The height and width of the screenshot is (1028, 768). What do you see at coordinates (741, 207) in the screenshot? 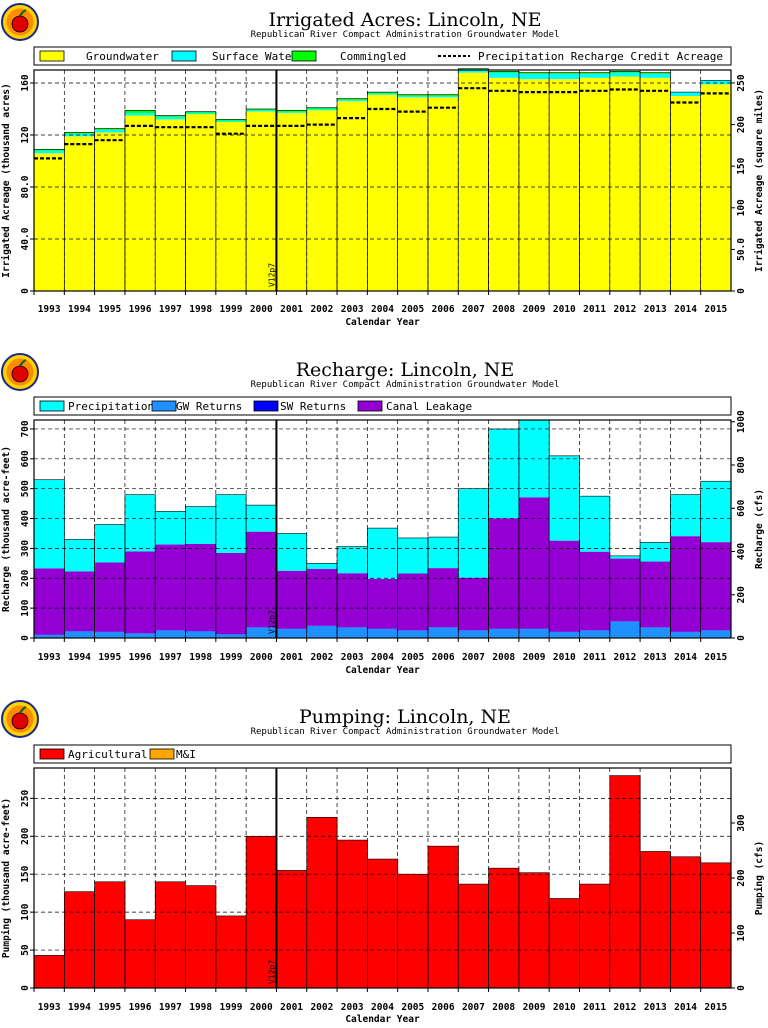
I see `y-right-tick-label: 100` at bounding box center [741, 207].